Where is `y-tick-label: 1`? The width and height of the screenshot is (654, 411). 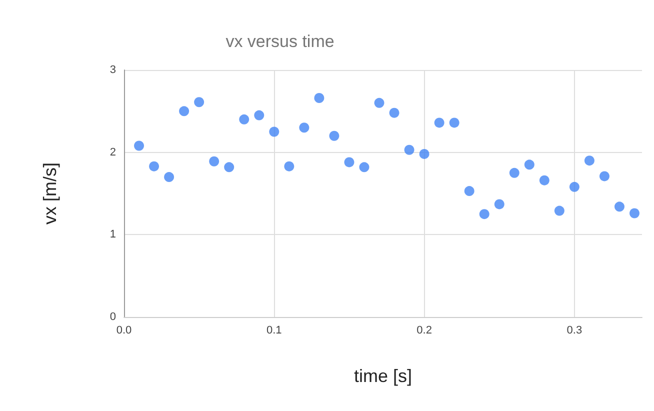
y-tick-label: 1 is located at coordinates (113, 234).